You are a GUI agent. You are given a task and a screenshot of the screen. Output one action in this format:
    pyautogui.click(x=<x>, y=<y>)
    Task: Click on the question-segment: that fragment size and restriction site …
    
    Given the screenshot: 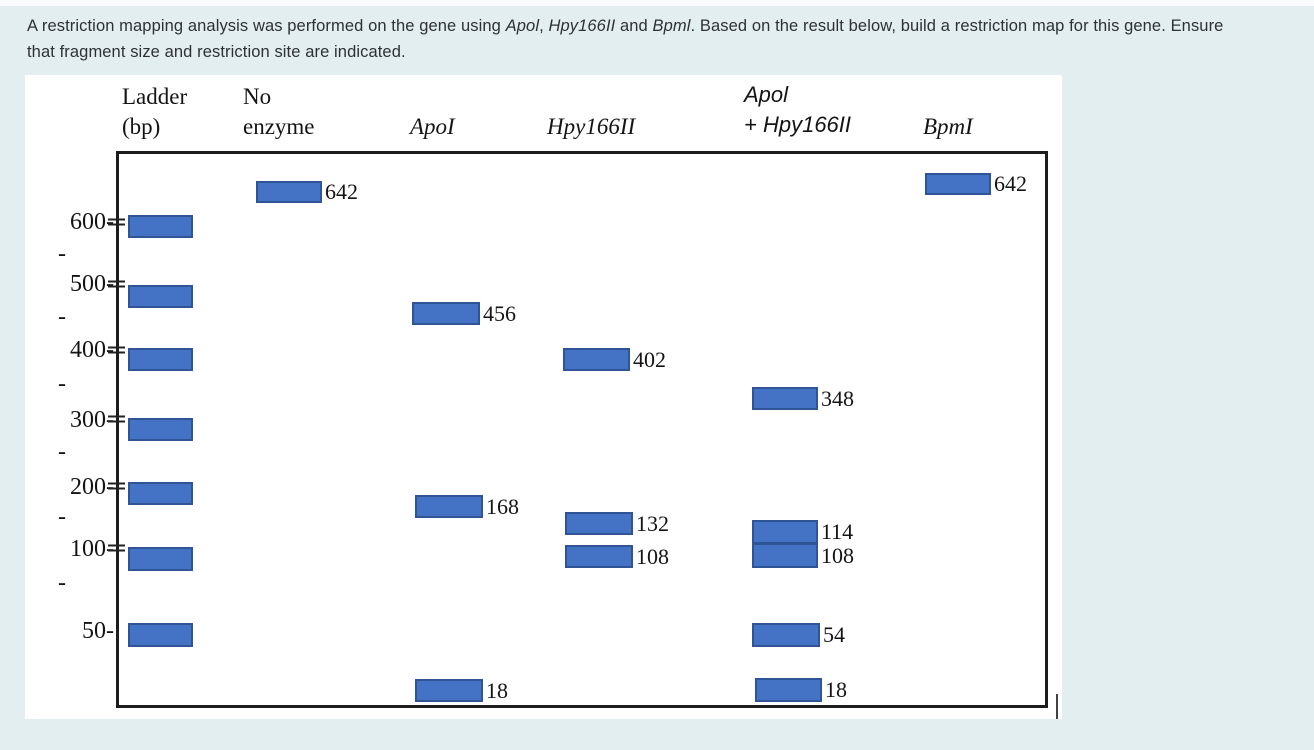 What is the action you would take?
    pyautogui.click(x=216, y=52)
    